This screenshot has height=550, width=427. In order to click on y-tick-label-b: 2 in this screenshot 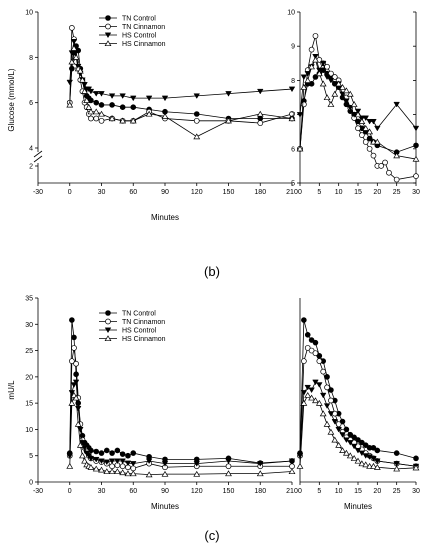, I will do `click(31, 167)`.